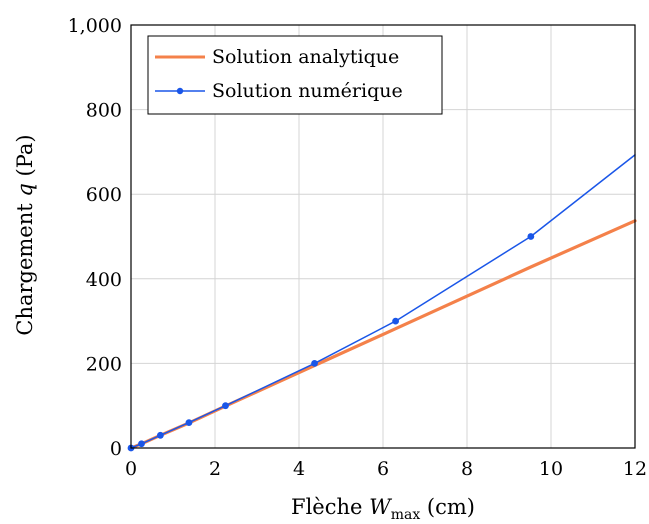 The image size is (649, 524). I want to click on legend: Solution analytique Solution numérique, so click(295, 75).